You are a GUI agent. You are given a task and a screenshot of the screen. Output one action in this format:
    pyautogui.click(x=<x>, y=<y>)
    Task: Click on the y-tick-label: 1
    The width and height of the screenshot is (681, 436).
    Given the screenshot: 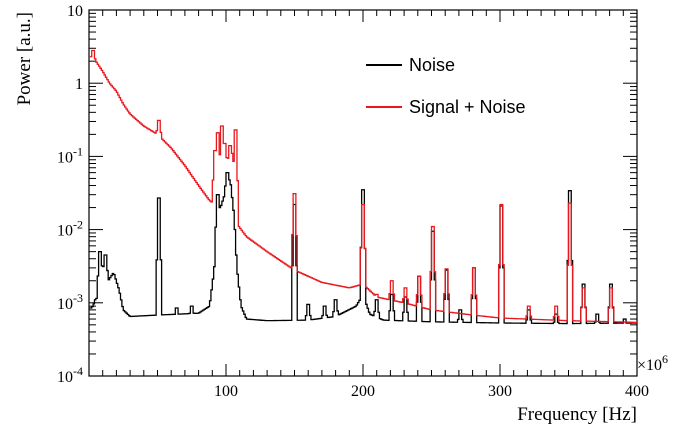 What is the action you would take?
    pyautogui.click(x=79, y=84)
    